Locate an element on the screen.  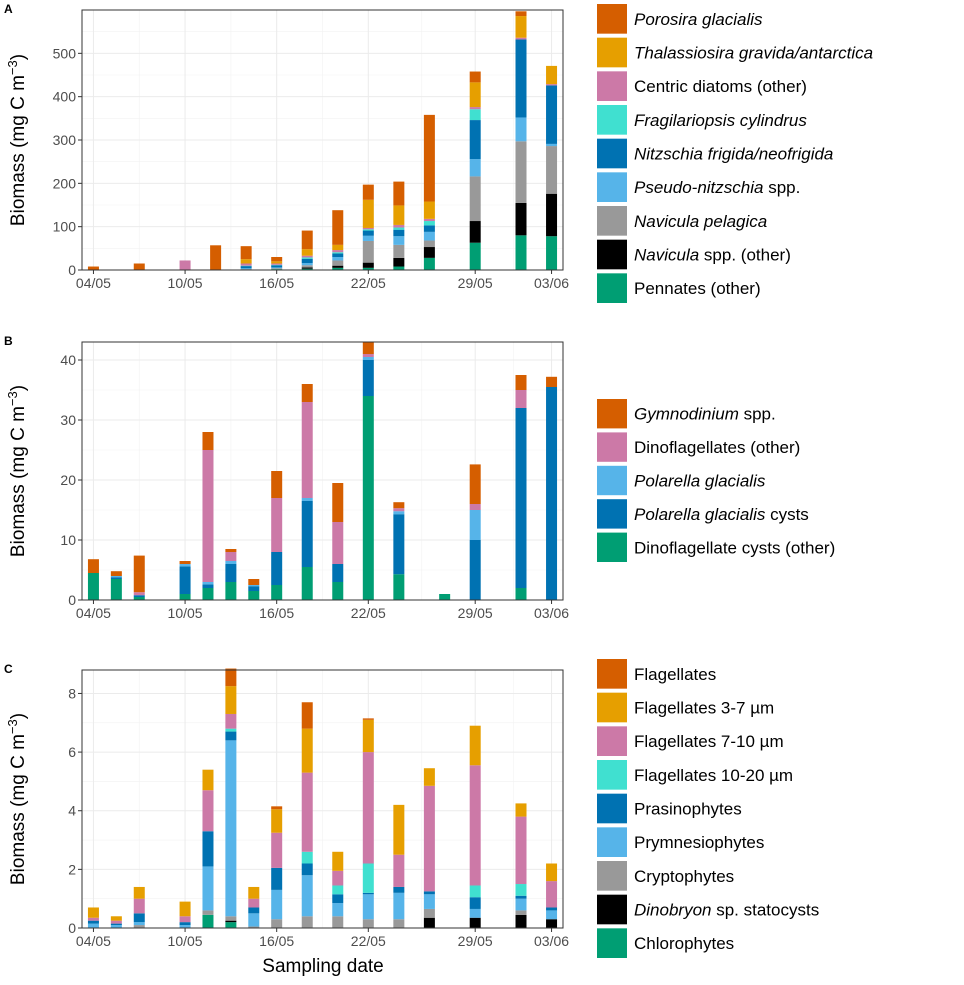
legend-label-nitzschia-frigida-neofrigida: Nitzschia frigida/neofrigida is located at coordinates (733, 154).